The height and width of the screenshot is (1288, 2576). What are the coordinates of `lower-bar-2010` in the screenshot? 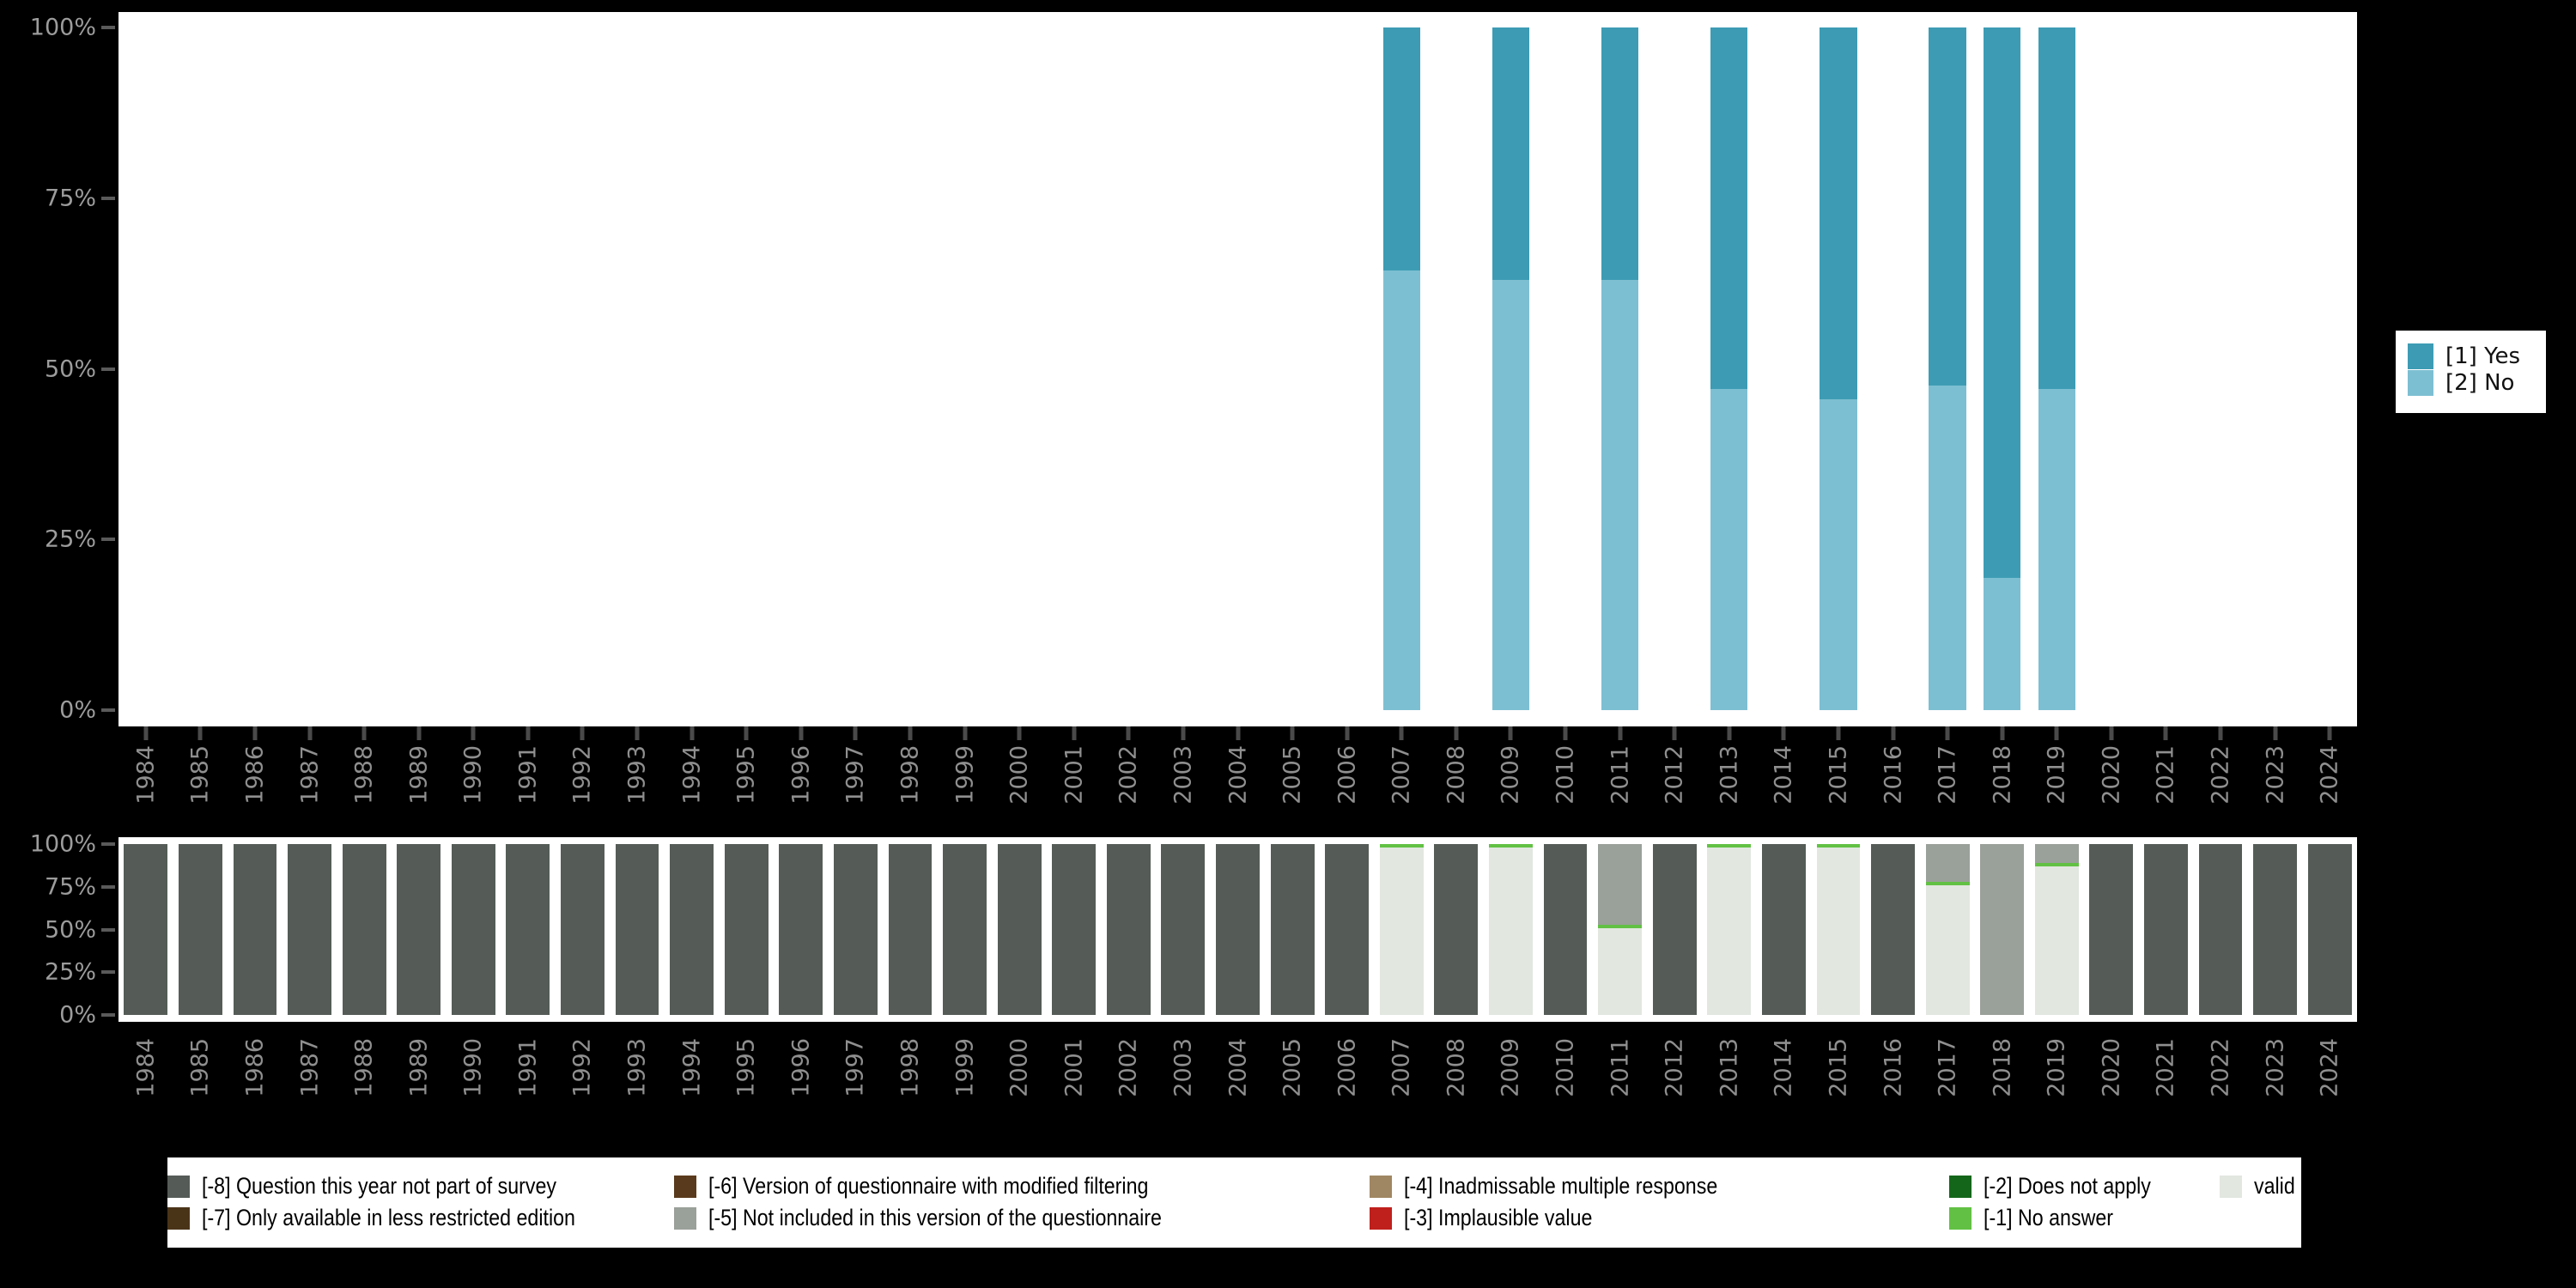 It's located at (1565, 929).